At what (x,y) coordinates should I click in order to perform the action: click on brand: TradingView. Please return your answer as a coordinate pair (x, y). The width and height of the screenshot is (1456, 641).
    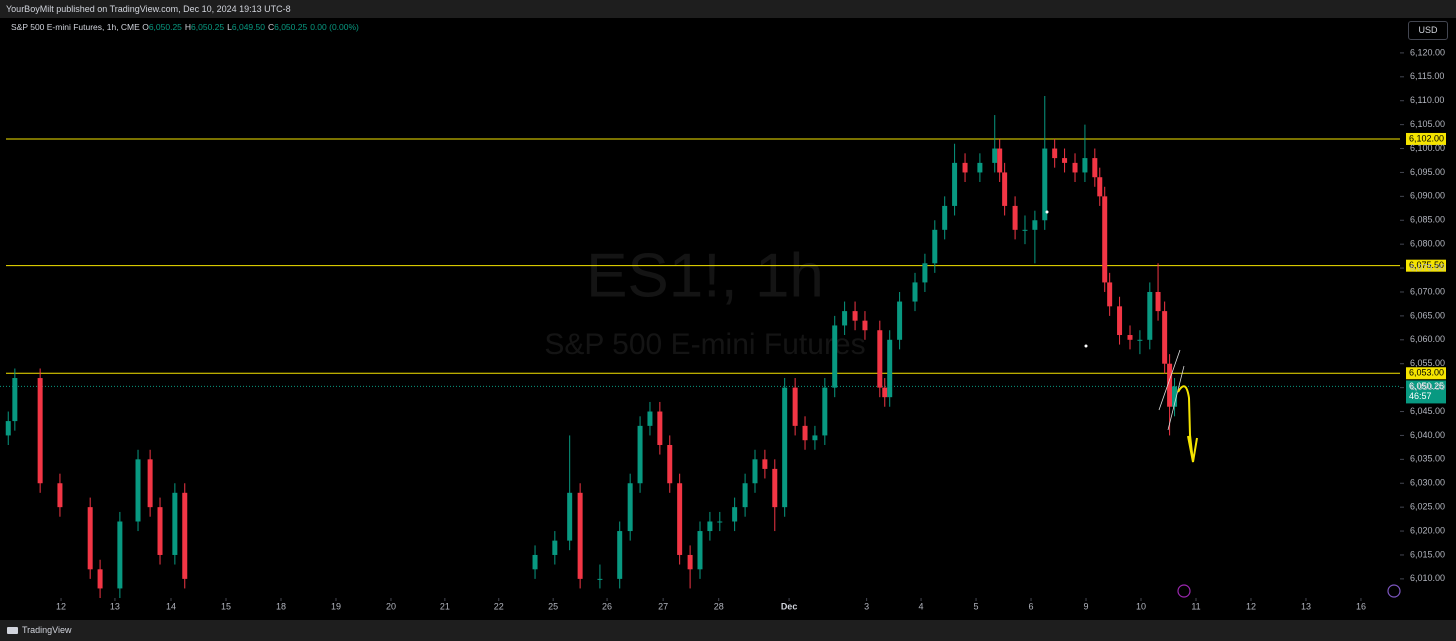
    Looking at the image, I should click on (47, 630).